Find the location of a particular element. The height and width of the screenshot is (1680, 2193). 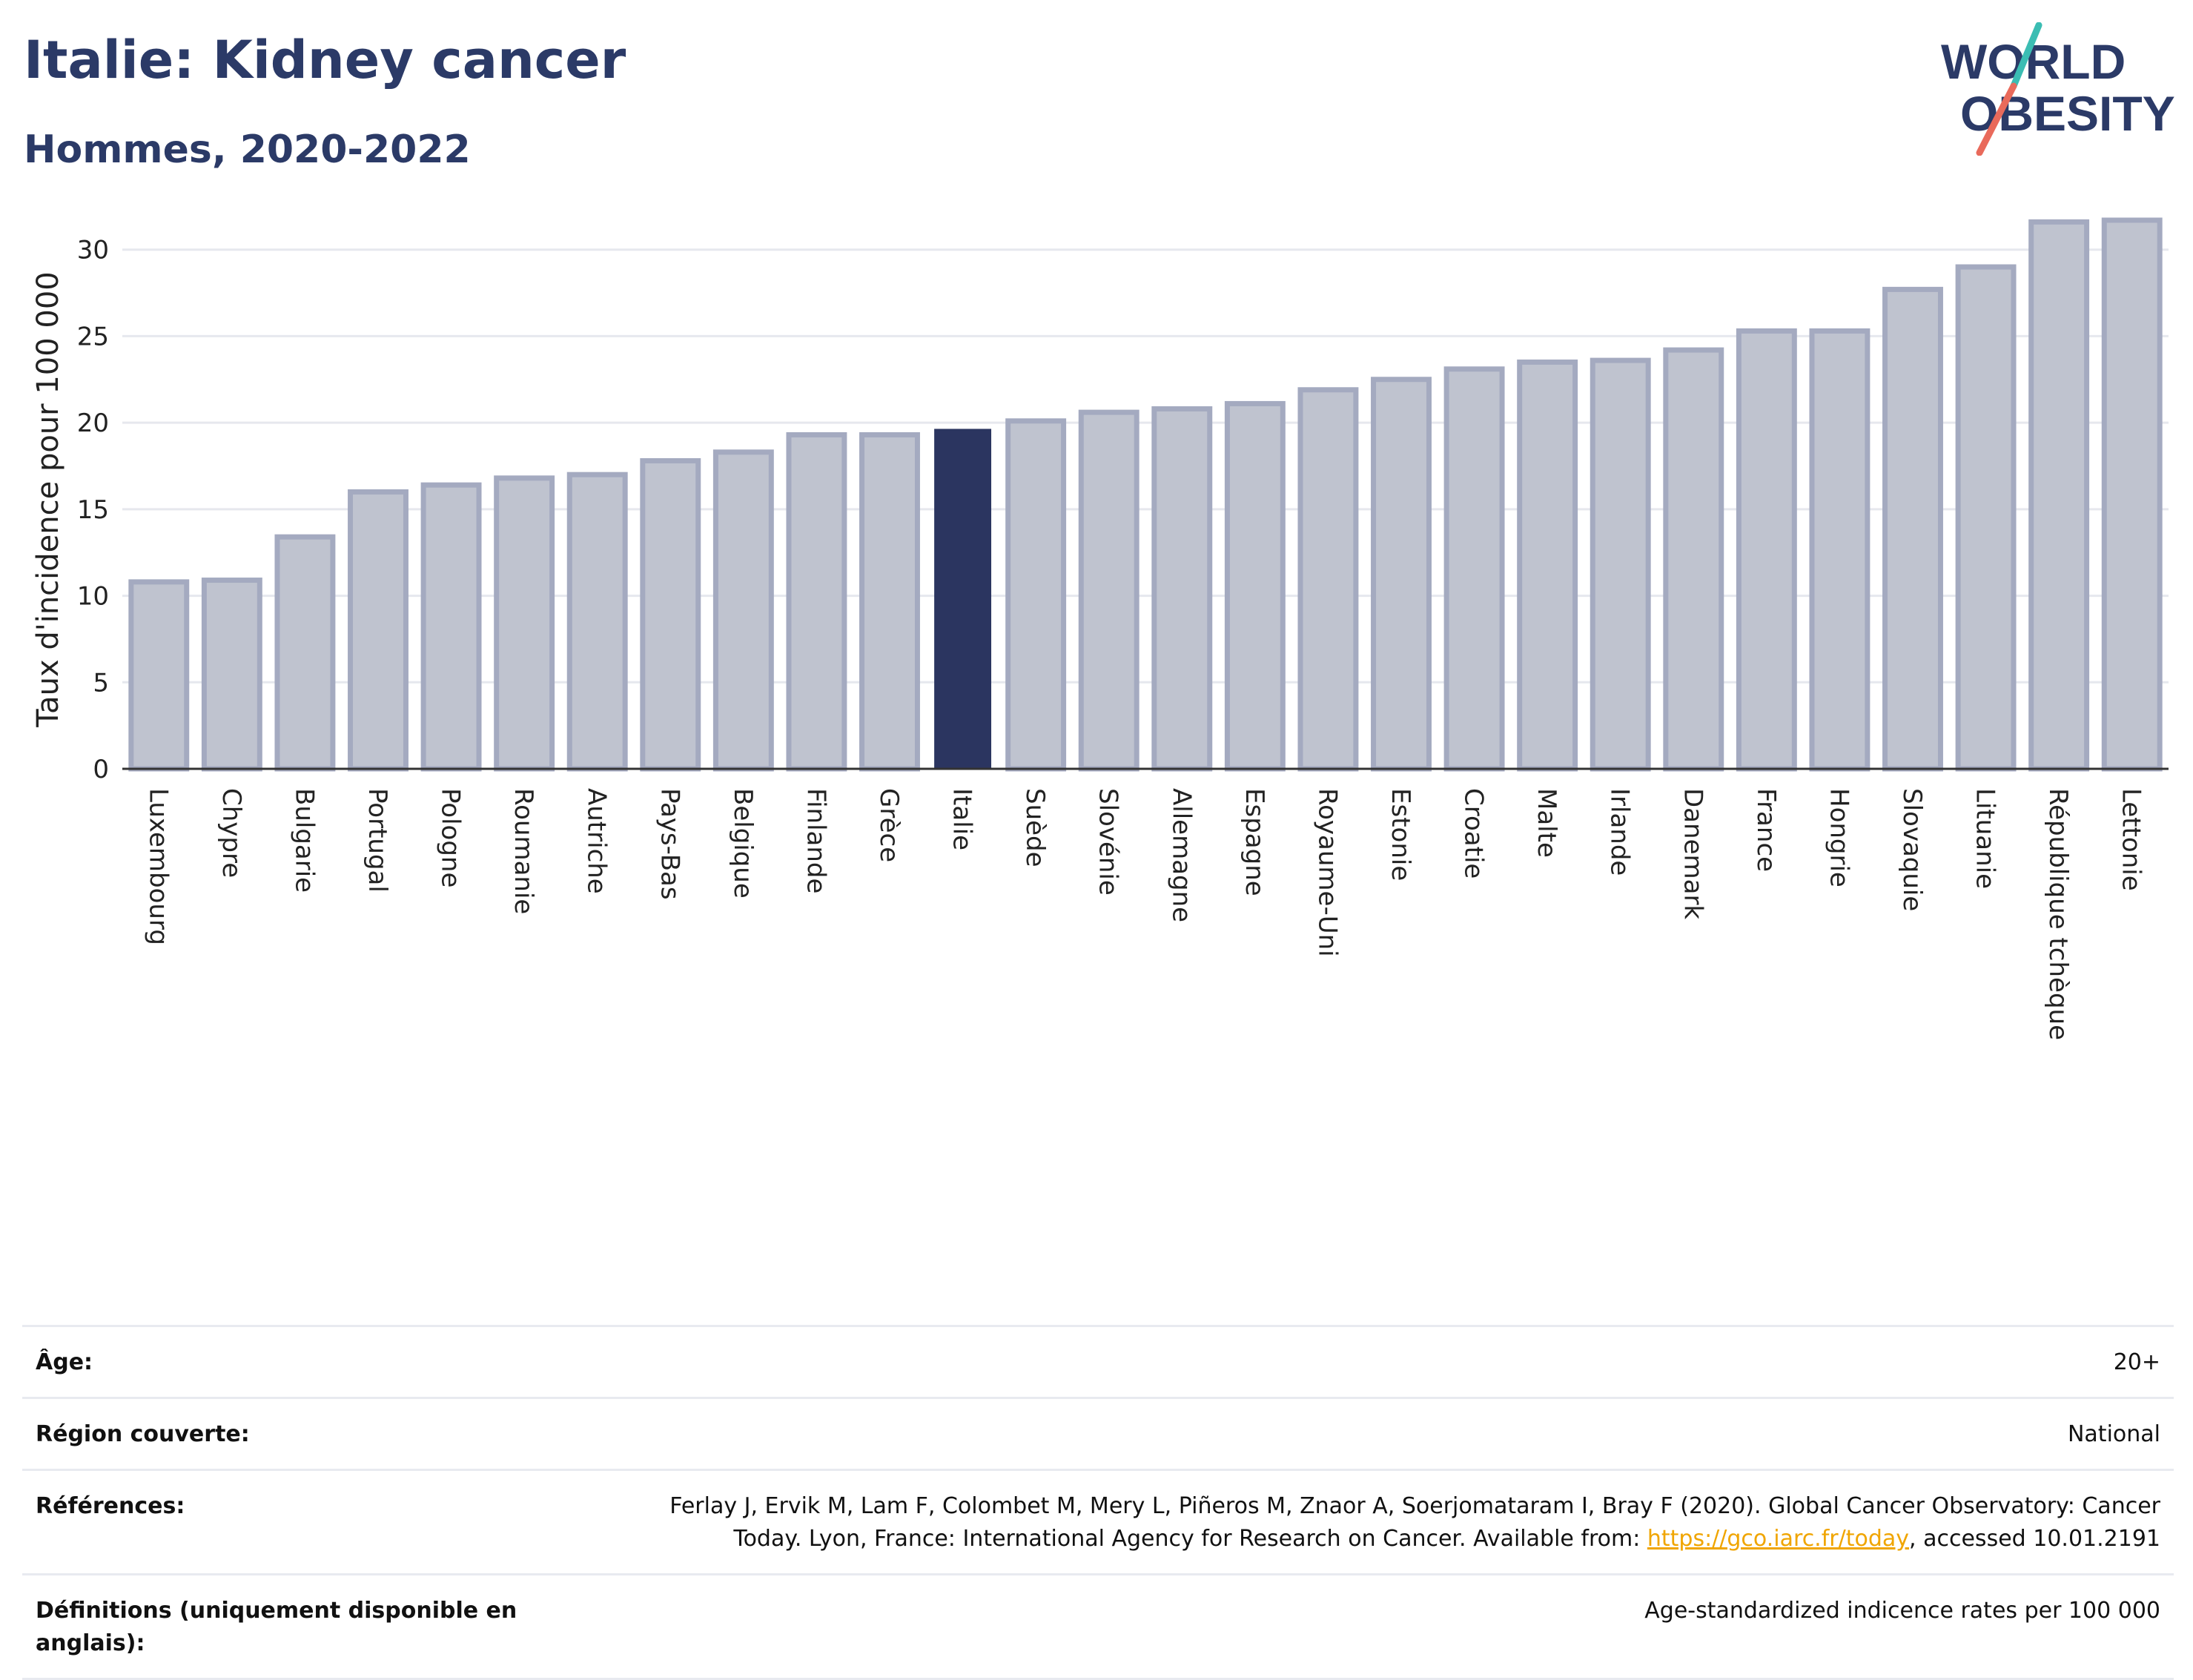

x-tick-label: Slovaquie is located at coordinates (1912, 849).